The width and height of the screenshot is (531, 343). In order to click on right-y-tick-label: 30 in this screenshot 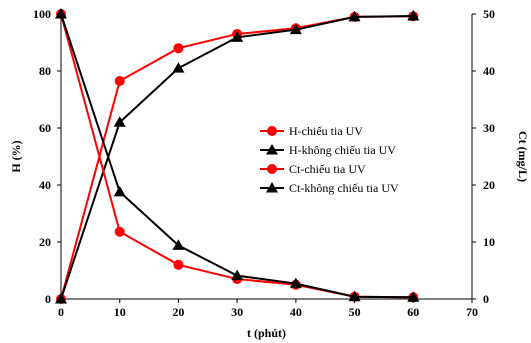, I will do `click(489, 128)`.